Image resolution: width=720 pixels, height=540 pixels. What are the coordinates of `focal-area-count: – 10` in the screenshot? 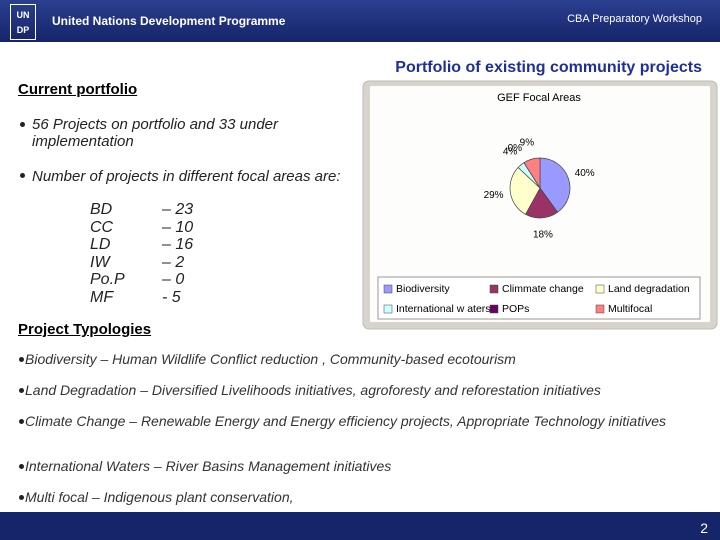 It's located at (178, 227).